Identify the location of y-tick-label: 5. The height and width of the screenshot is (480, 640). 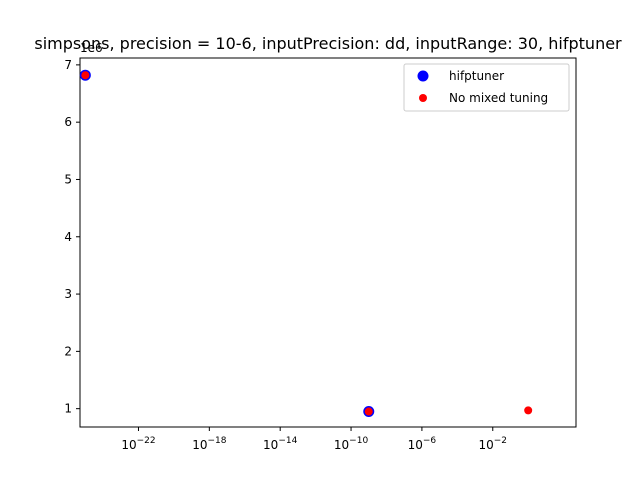
(68, 179).